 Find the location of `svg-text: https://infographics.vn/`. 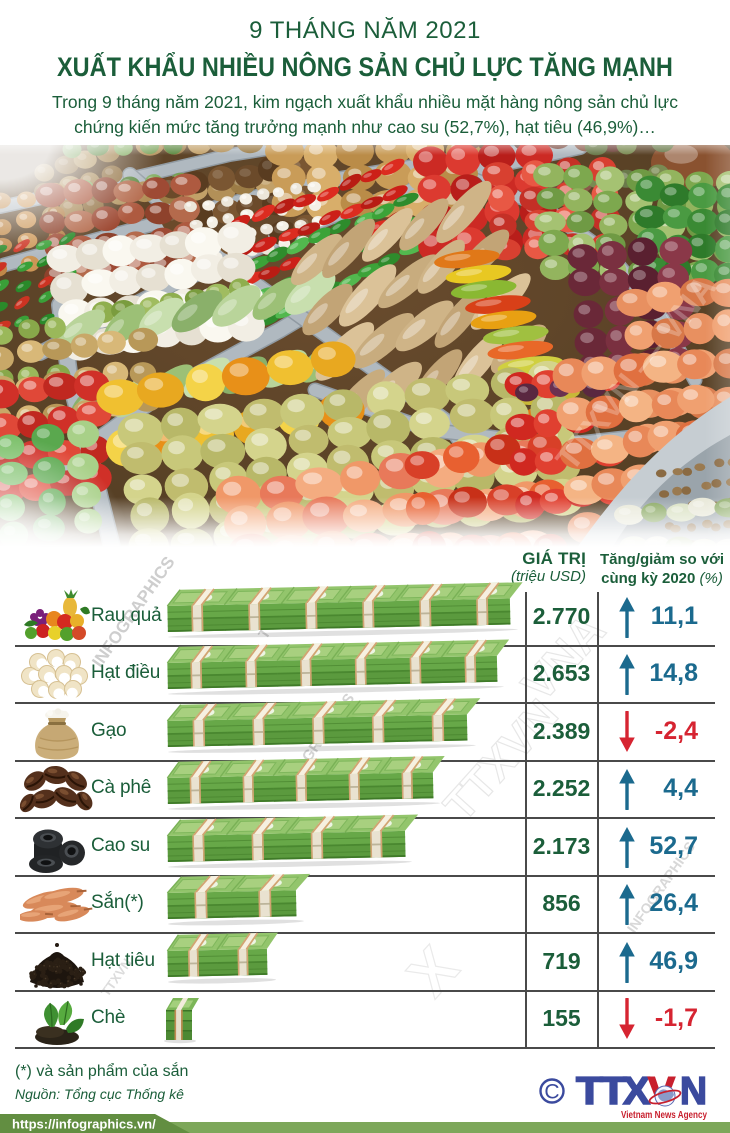

svg-text: https://infographics.vn/ is located at coordinates (84, 1124).